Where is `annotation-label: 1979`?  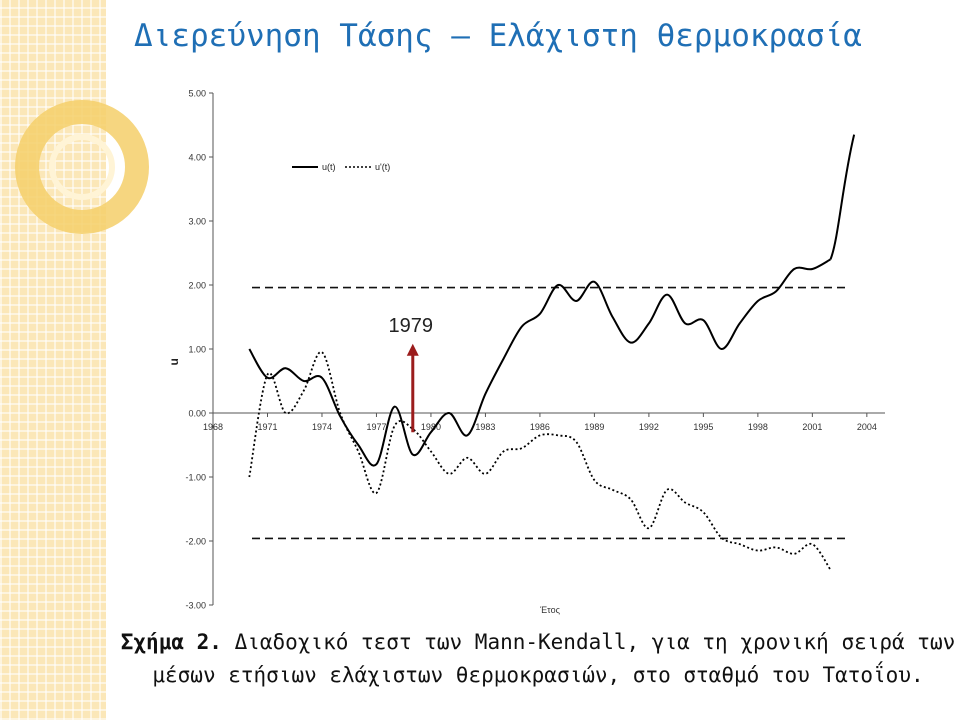
annotation-label: 1979 is located at coordinates (411, 326).